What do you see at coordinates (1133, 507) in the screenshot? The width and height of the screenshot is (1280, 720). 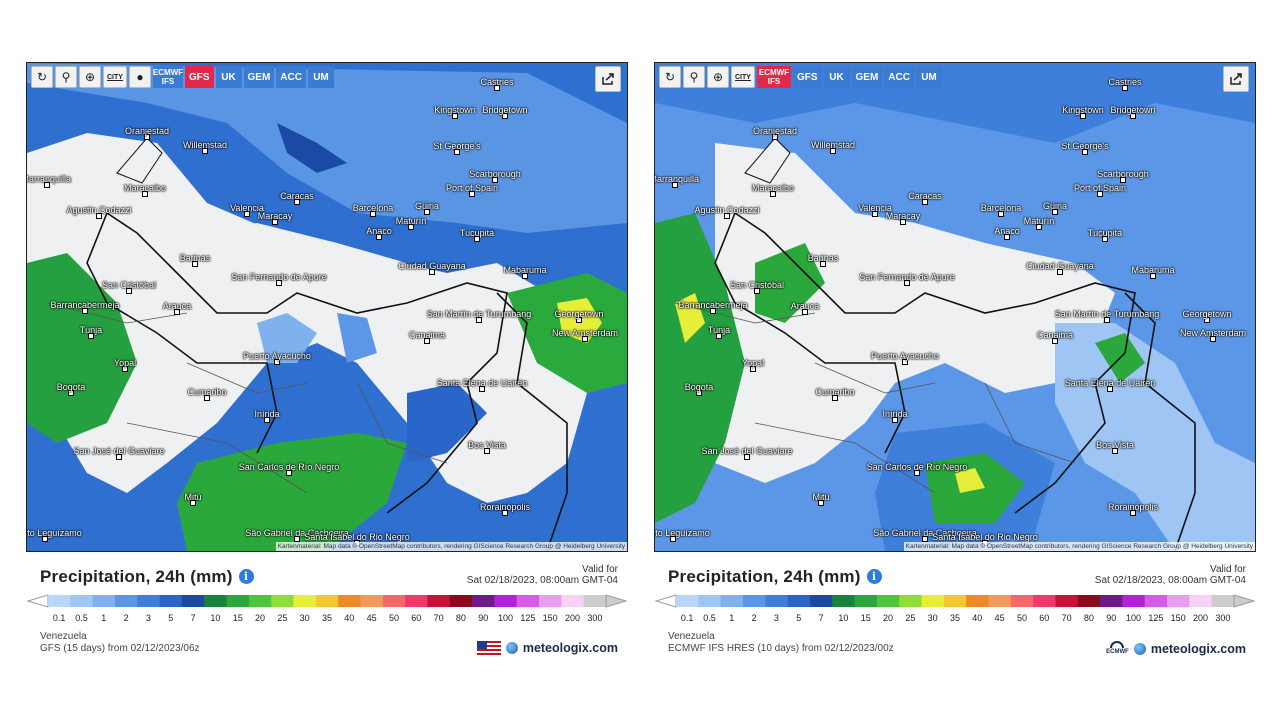 I see `city-label: Rorainópolis` at bounding box center [1133, 507].